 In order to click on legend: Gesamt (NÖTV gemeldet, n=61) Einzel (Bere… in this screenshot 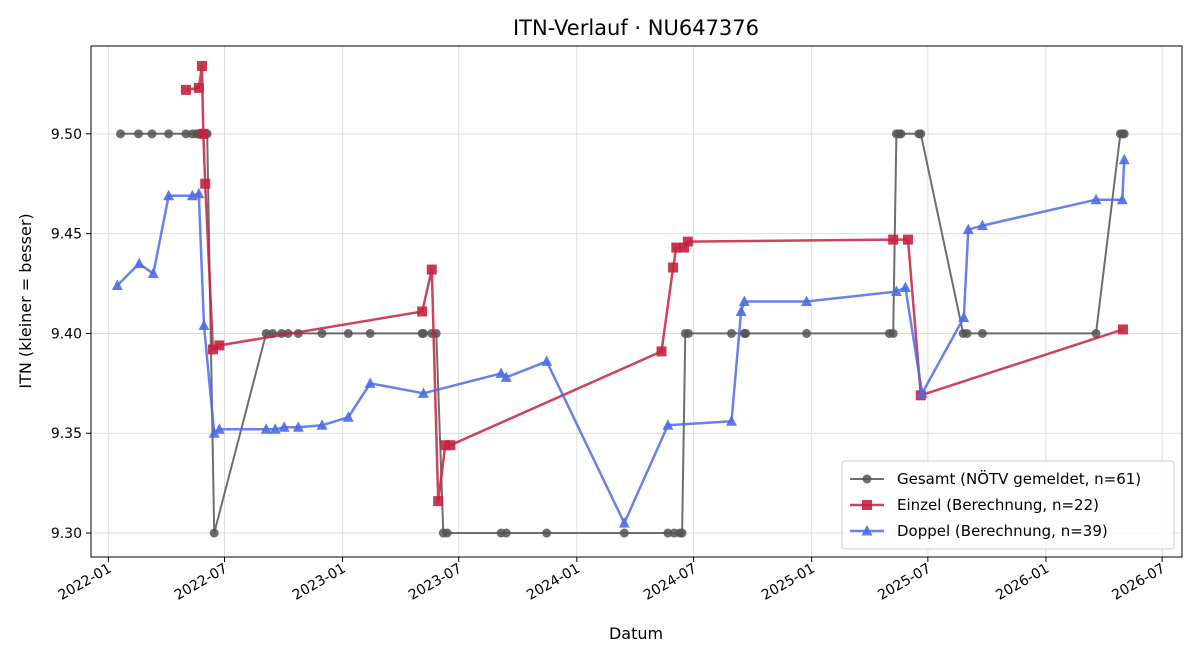, I will do `click(1008, 505)`.